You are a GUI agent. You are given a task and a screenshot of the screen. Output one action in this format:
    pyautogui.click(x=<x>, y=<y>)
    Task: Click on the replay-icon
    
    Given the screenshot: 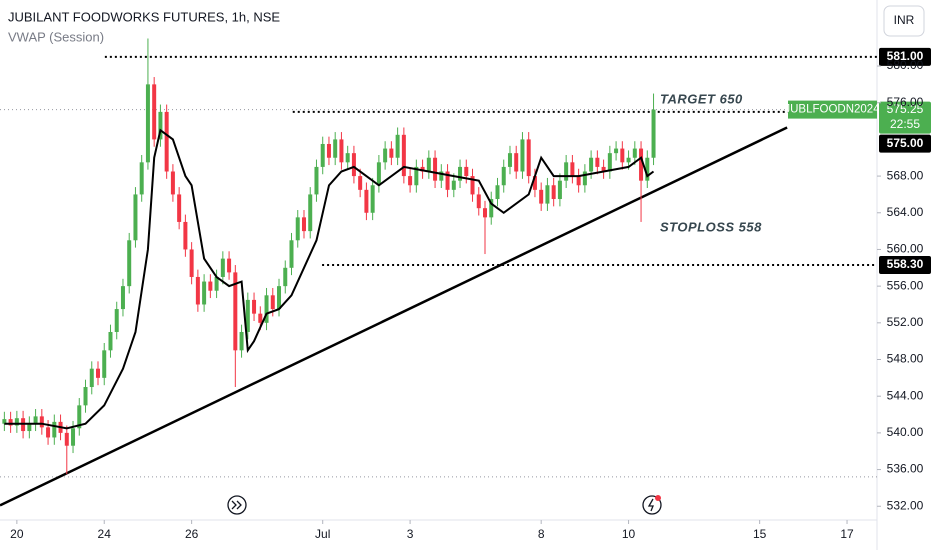 What is the action you would take?
    pyautogui.click(x=237, y=505)
    